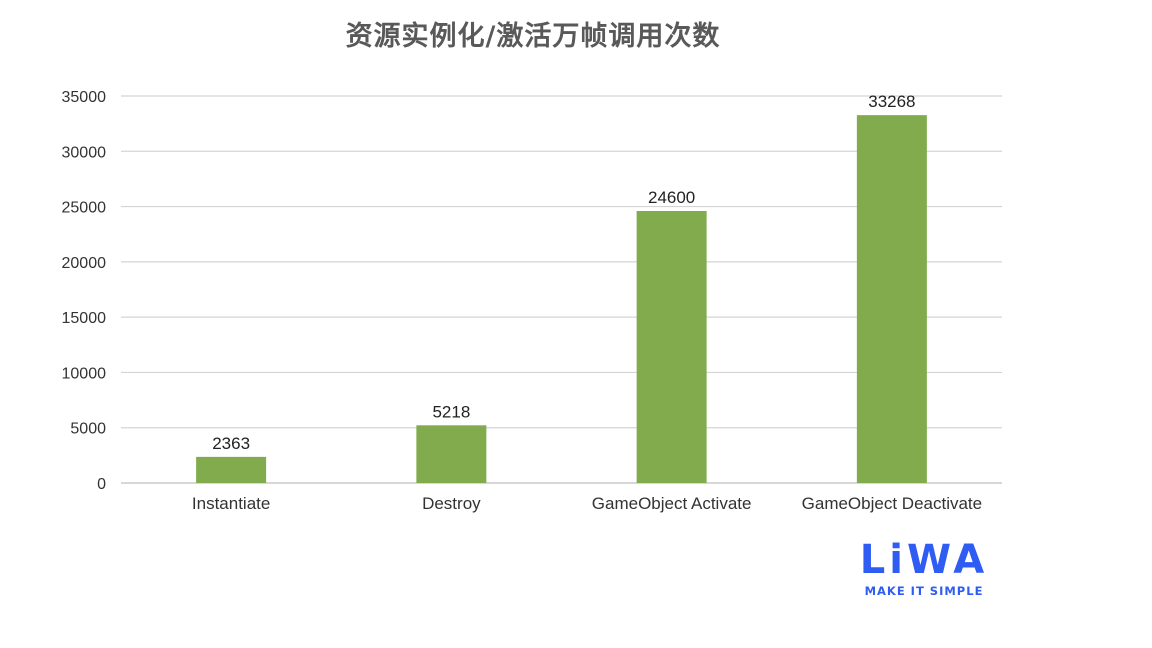 The image size is (1152, 648). Describe the element at coordinates (533, 36) in the screenshot. I see `chart-title: 资源实例化/激活万帧调用次数` at that location.